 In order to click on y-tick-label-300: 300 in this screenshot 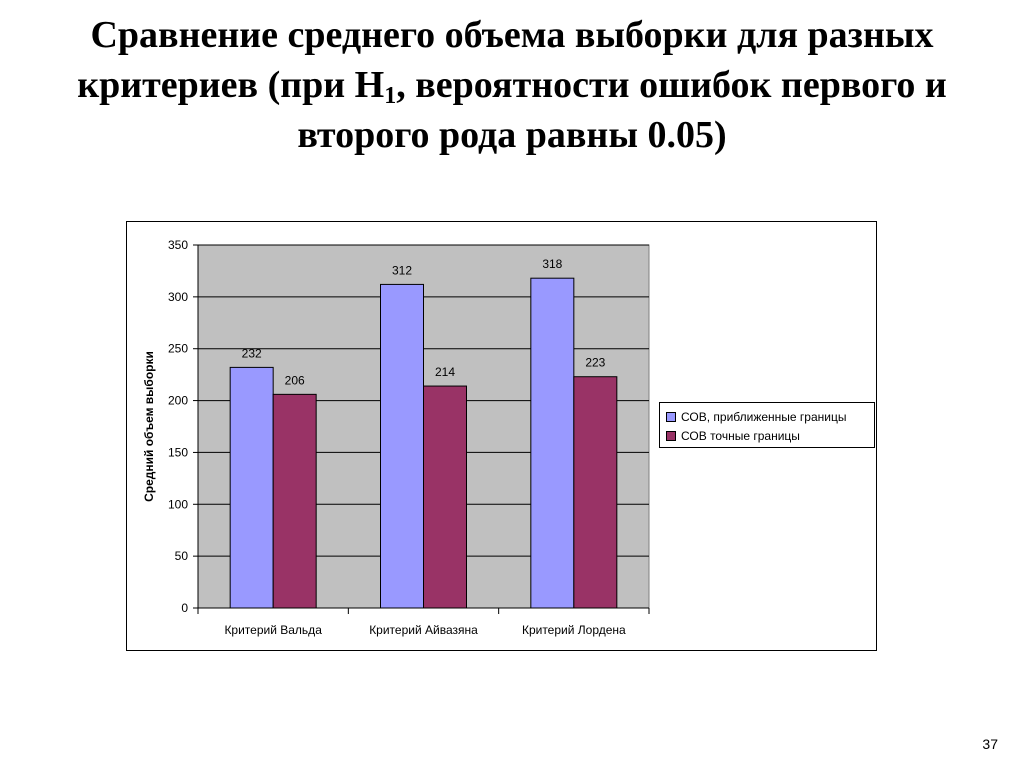, I will do `click(178, 297)`.